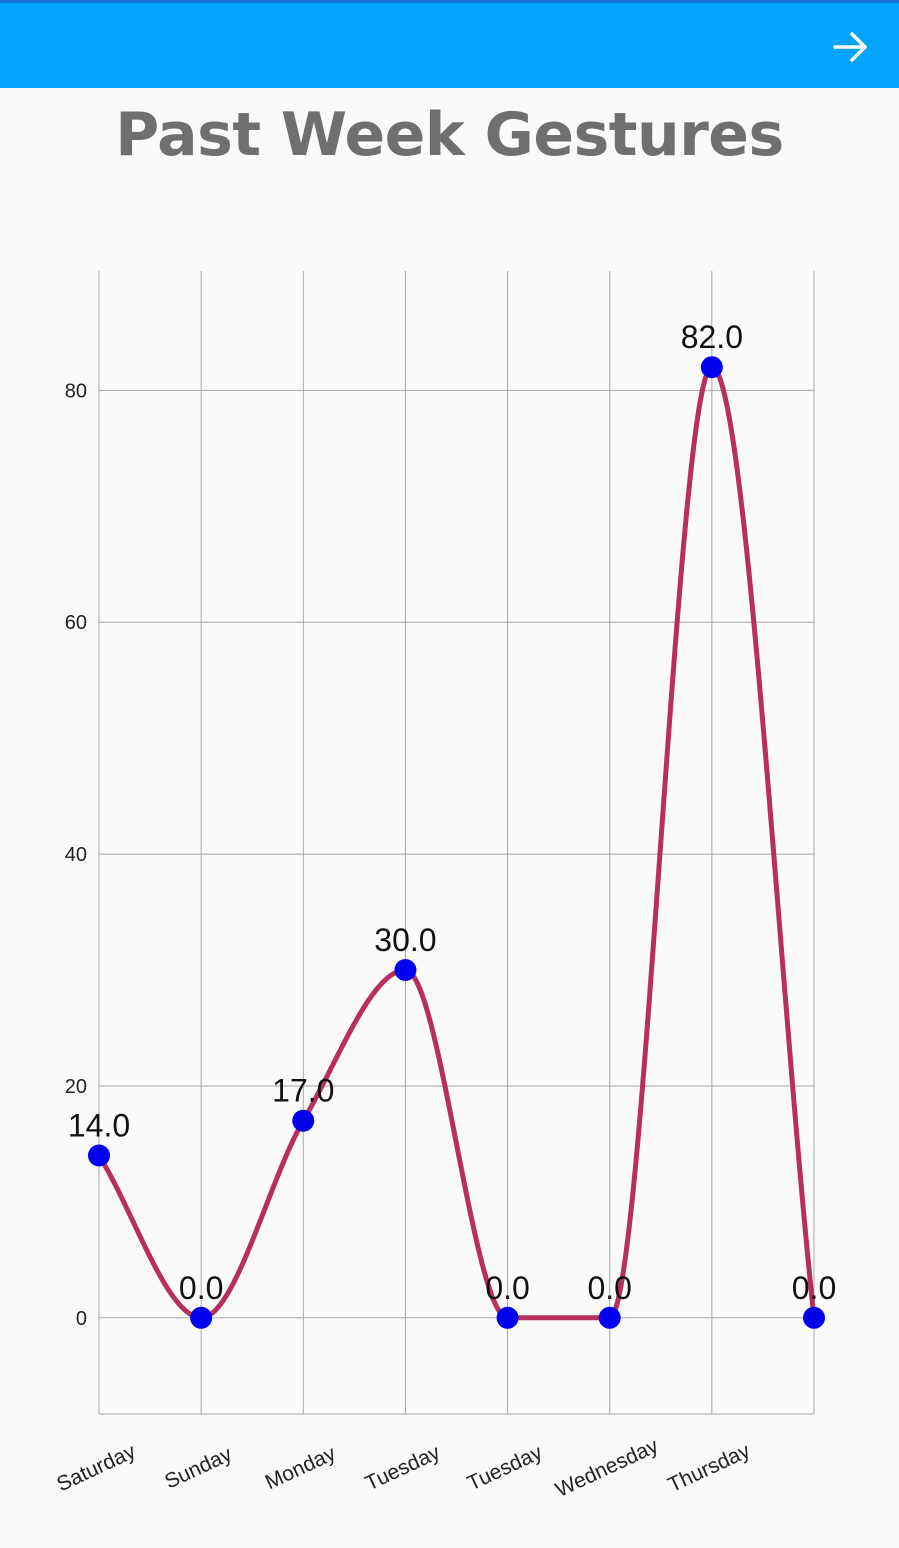 The width and height of the screenshot is (899, 1548). What do you see at coordinates (76, 855) in the screenshot?
I see `y-tick-label: 40` at bounding box center [76, 855].